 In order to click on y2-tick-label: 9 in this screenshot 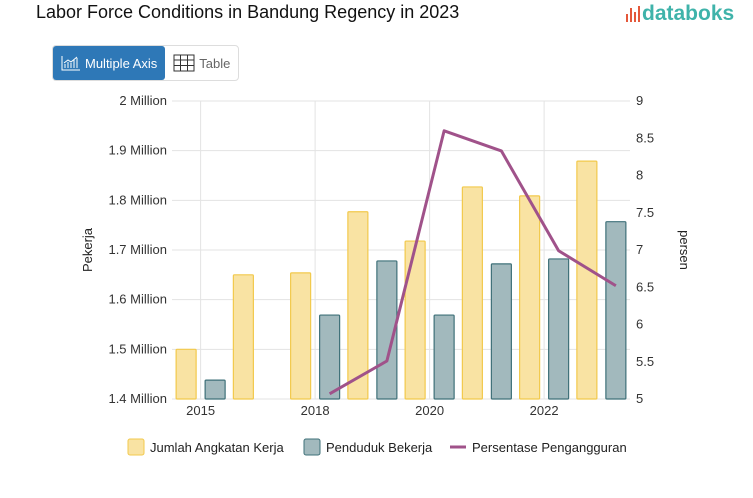, I will do `click(639, 100)`.